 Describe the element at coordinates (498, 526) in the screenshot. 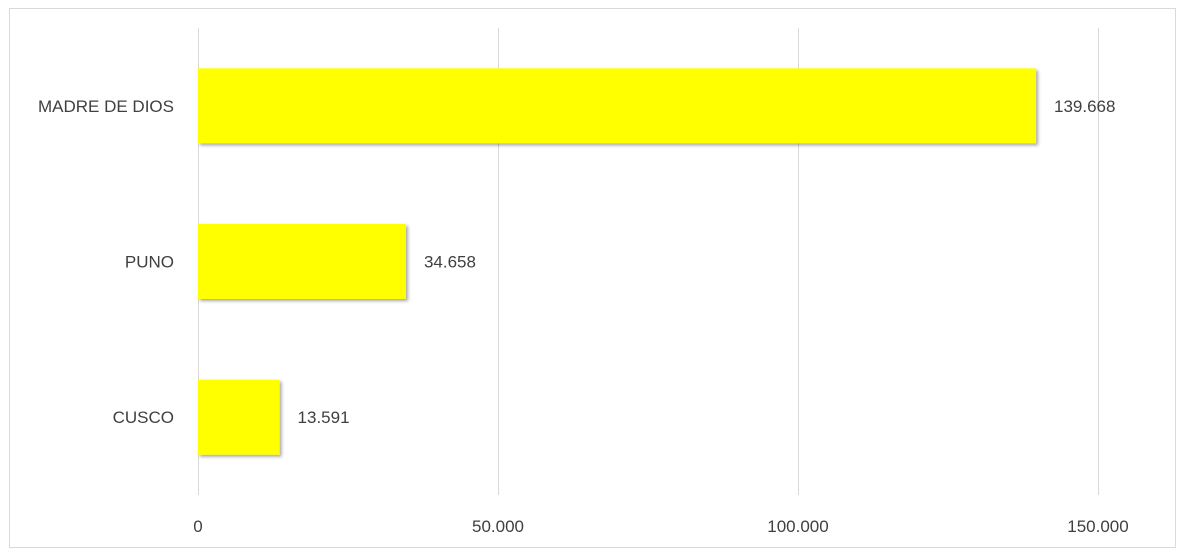

I see `x-tick-label: 50.000` at that location.